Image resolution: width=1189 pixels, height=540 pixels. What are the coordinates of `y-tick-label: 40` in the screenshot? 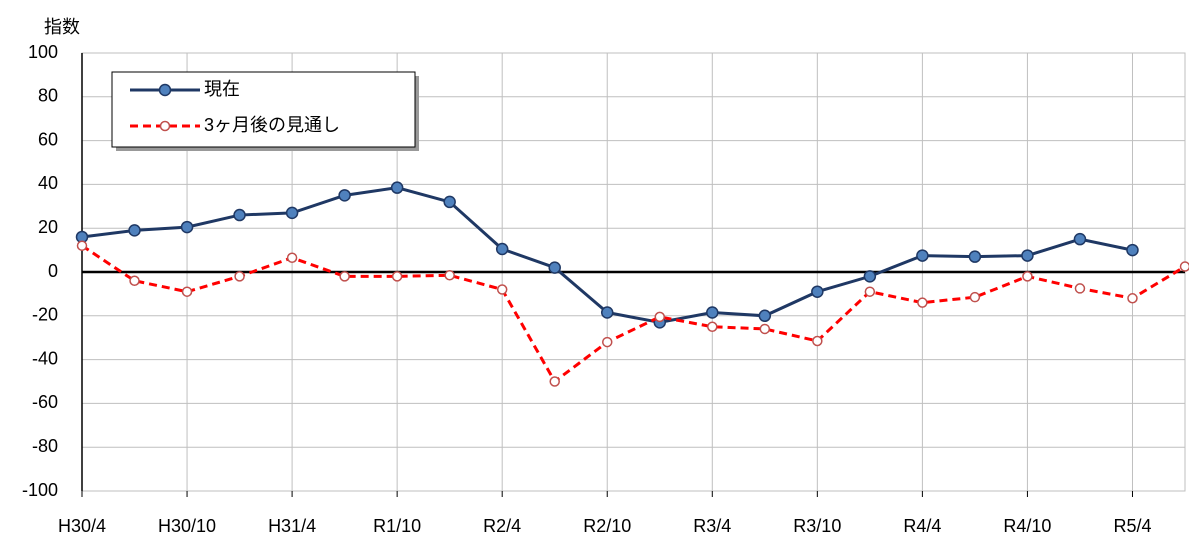 It's located at (48, 183).